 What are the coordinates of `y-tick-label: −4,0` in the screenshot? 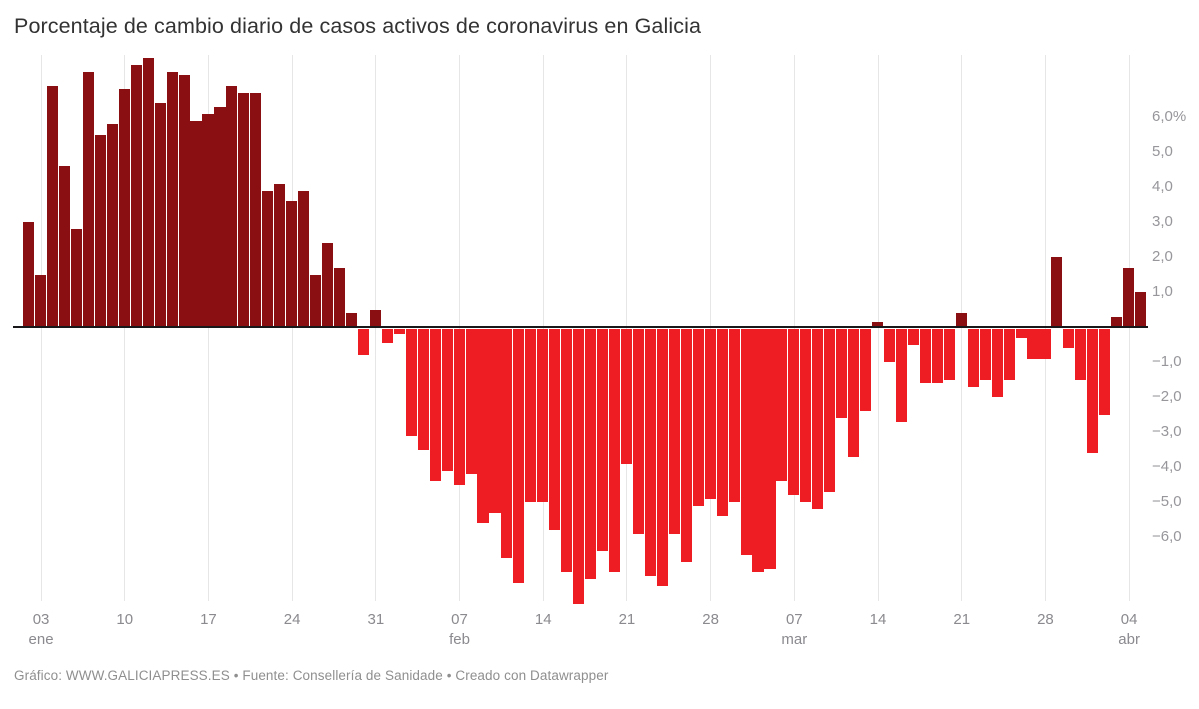 It's located at (1167, 466).